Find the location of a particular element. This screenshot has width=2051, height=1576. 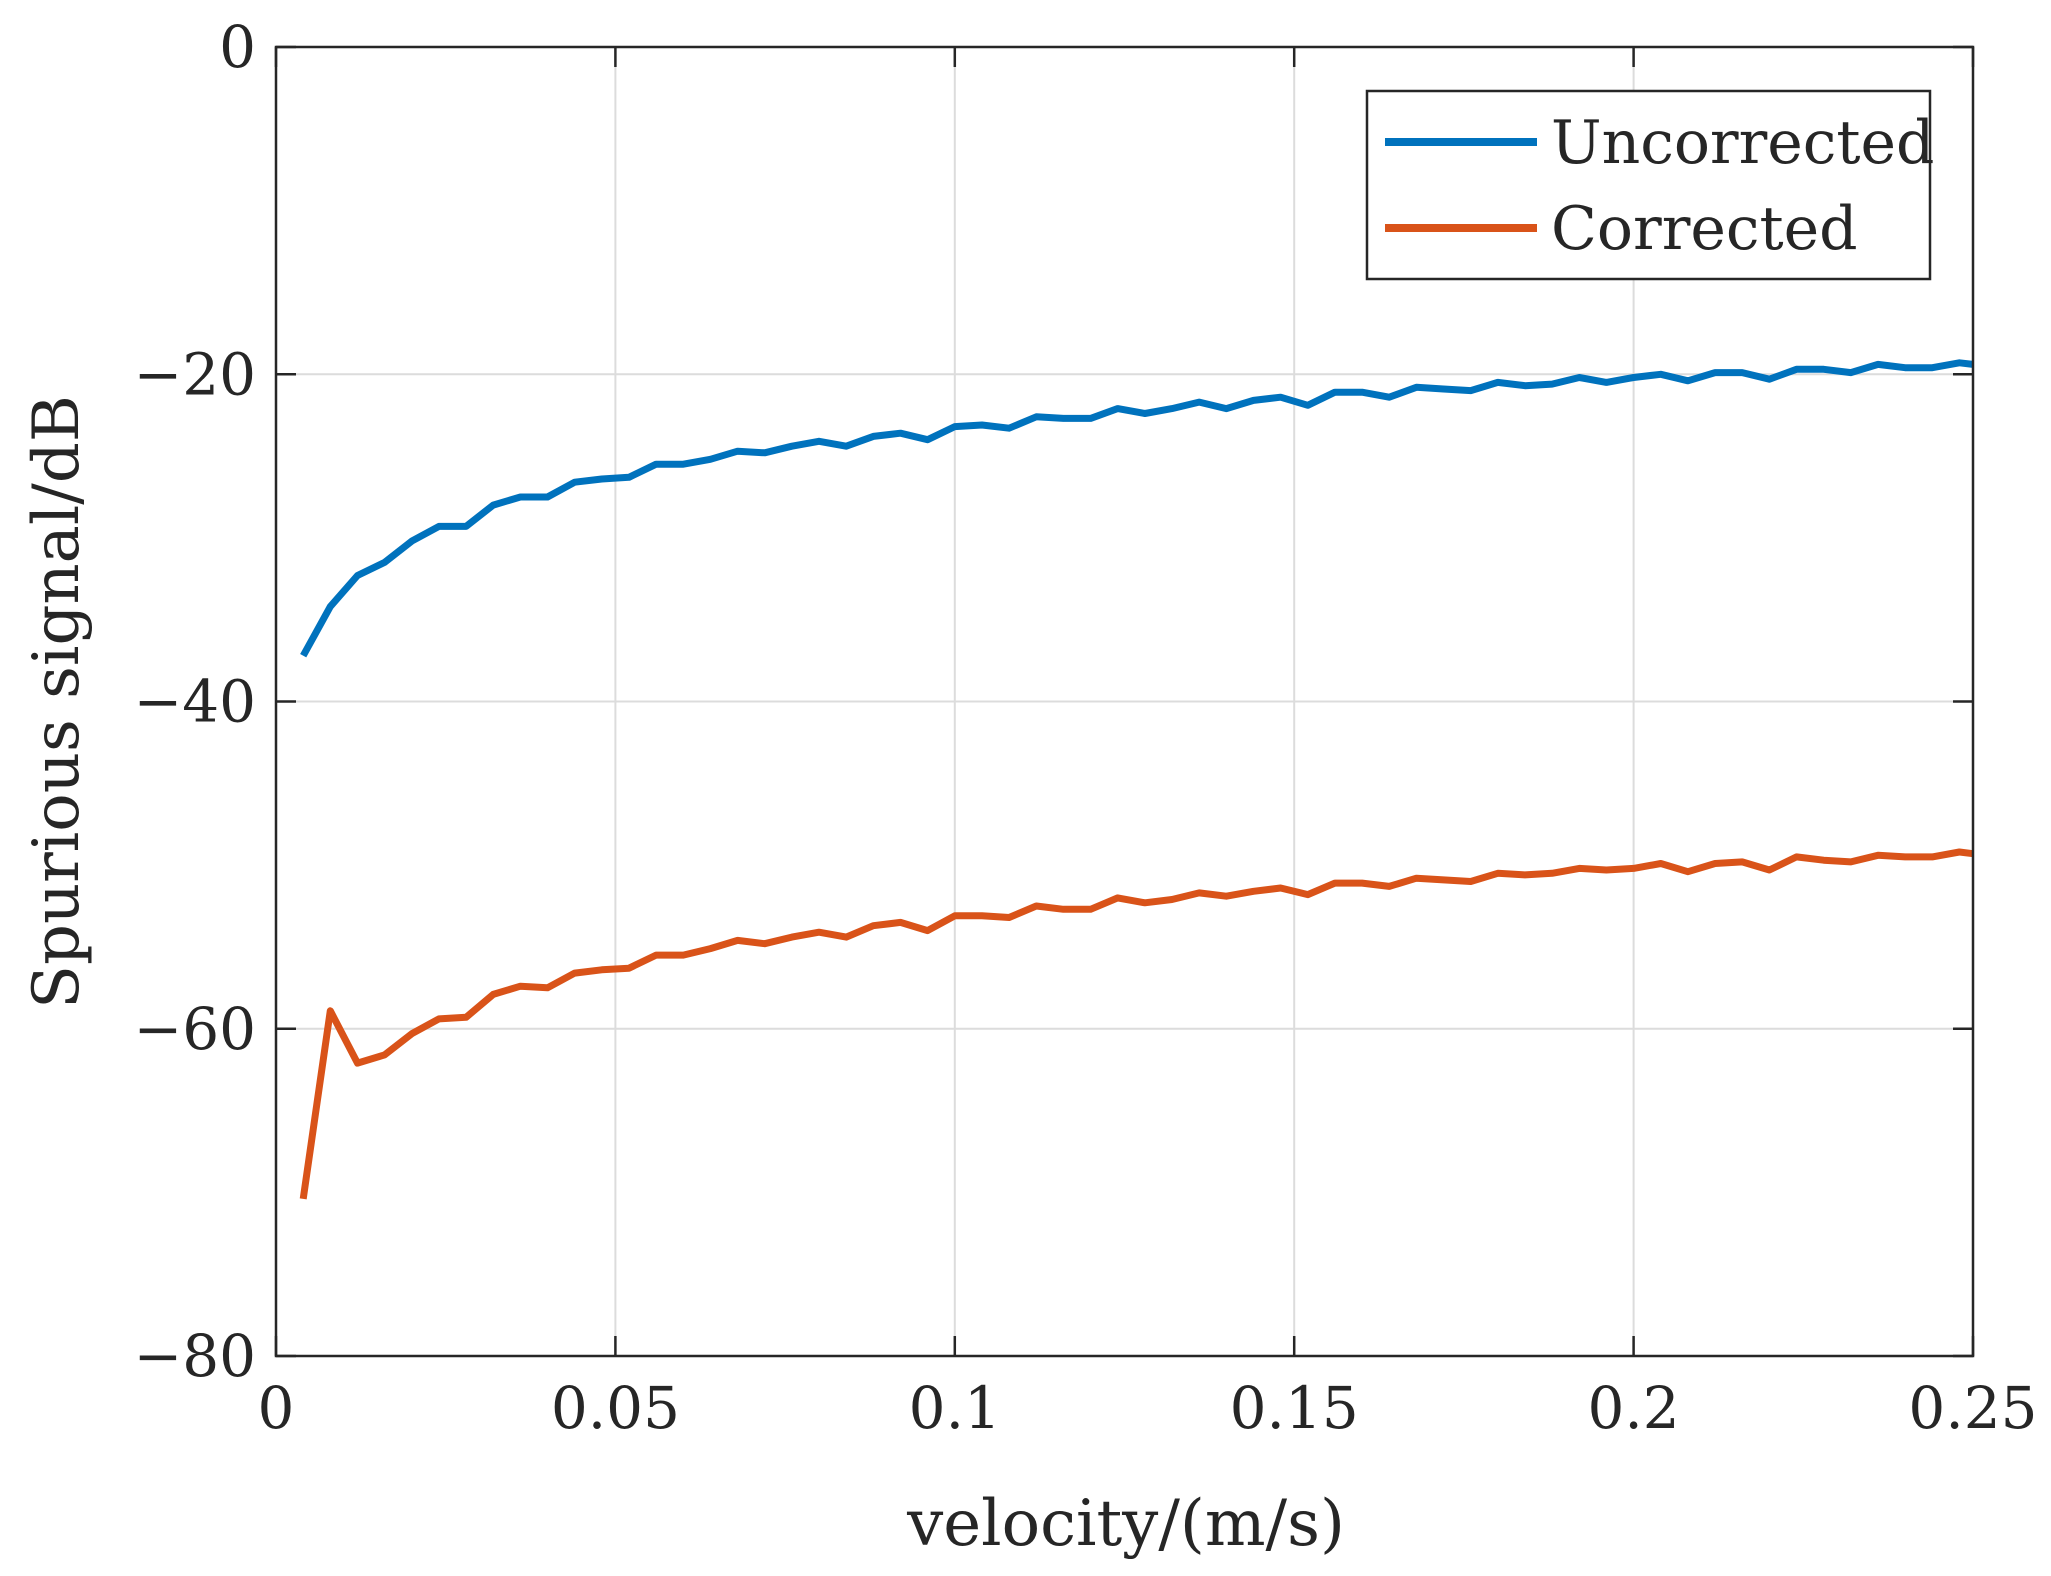

y-tick-label: −60 is located at coordinates (195, 1029).